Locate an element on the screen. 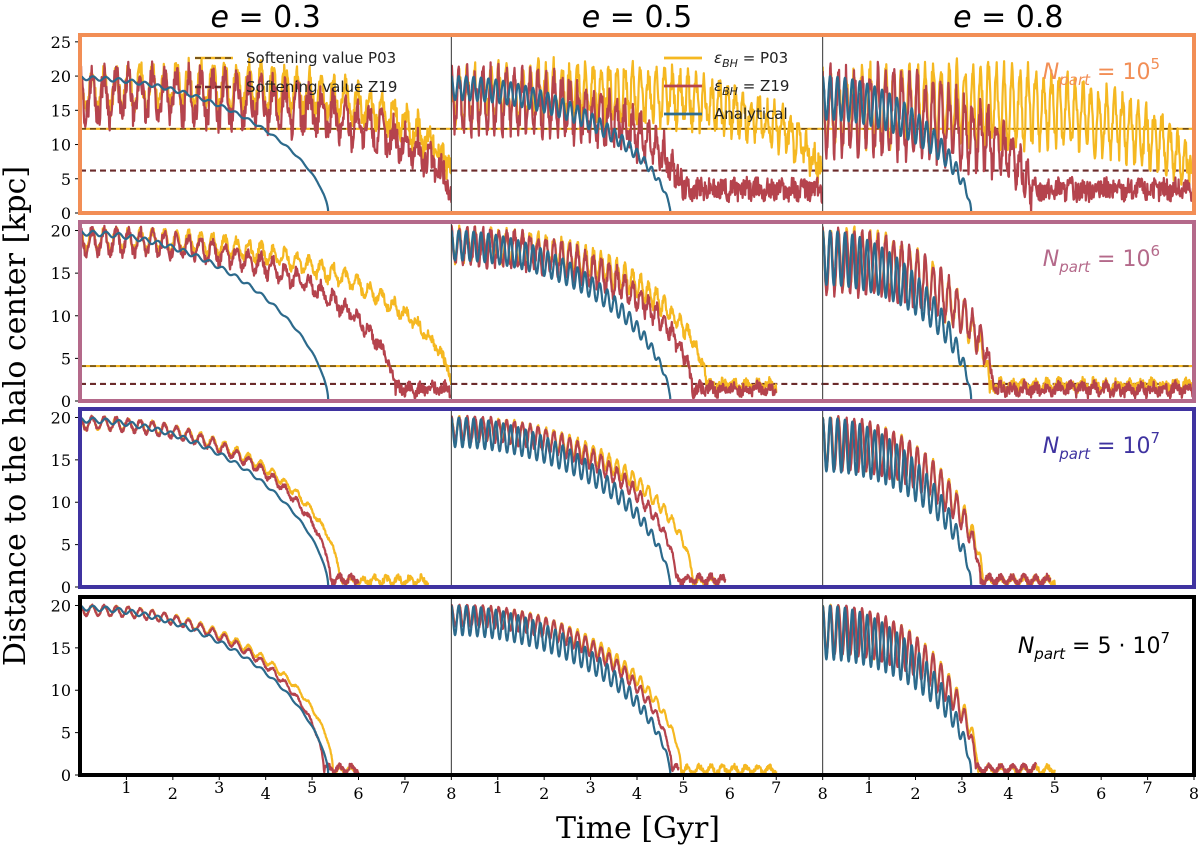 The width and height of the screenshot is (1200, 851). panel-r4-c1 is located at coordinates (220, 689).